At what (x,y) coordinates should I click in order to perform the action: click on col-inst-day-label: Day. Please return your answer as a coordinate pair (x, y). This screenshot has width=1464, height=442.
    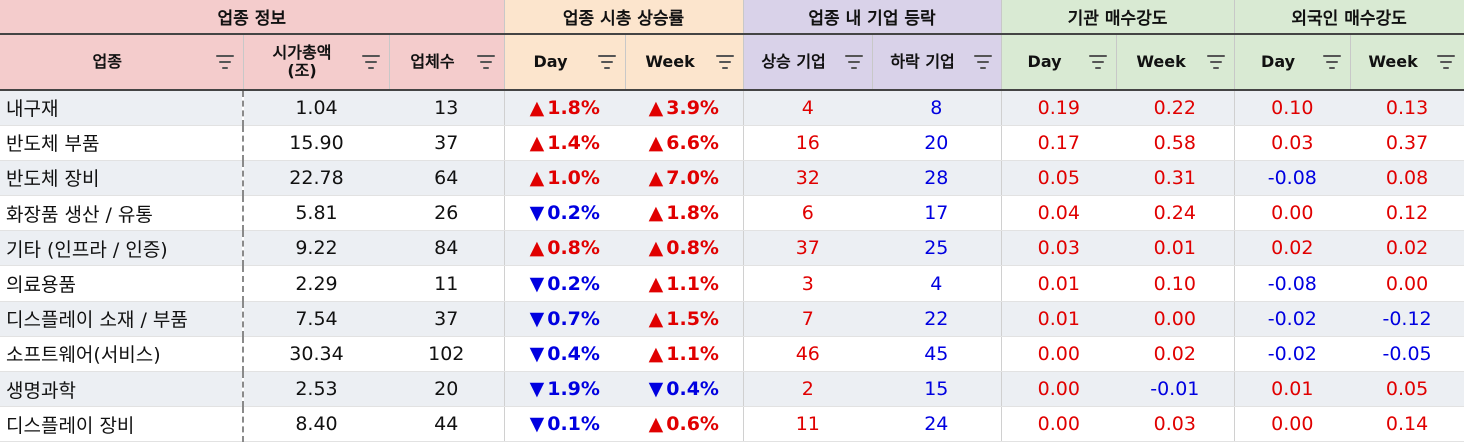
    Looking at the image, I should click on (1044, 61).